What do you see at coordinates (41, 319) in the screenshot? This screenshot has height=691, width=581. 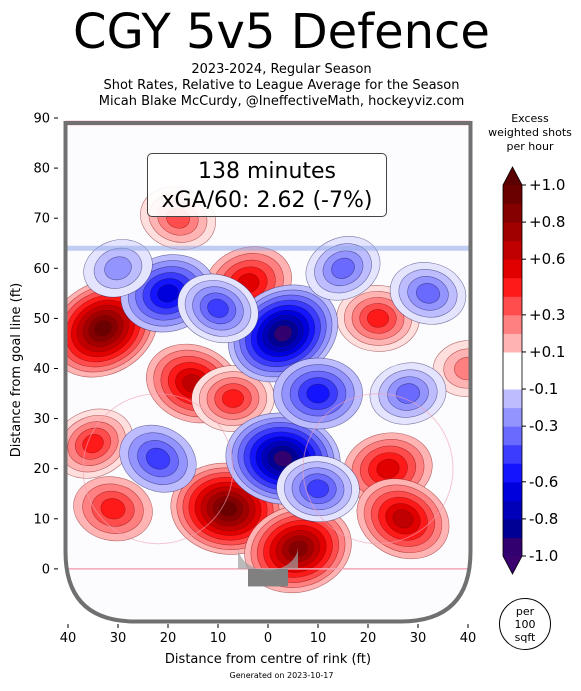 I see `y-tick-label: 50` at bounding box center [41, 319].